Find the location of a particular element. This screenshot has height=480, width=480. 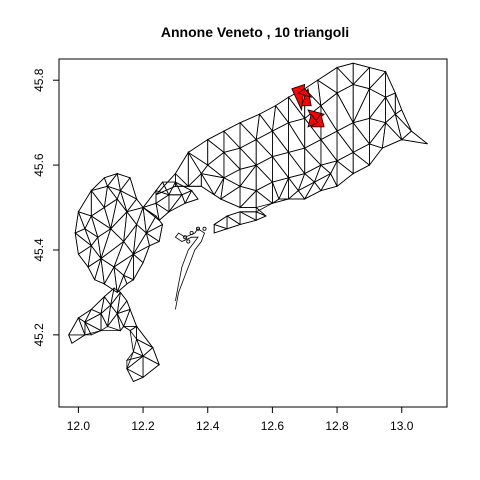

x-tick-label: 12.8 is located at coordinates (337, 426).